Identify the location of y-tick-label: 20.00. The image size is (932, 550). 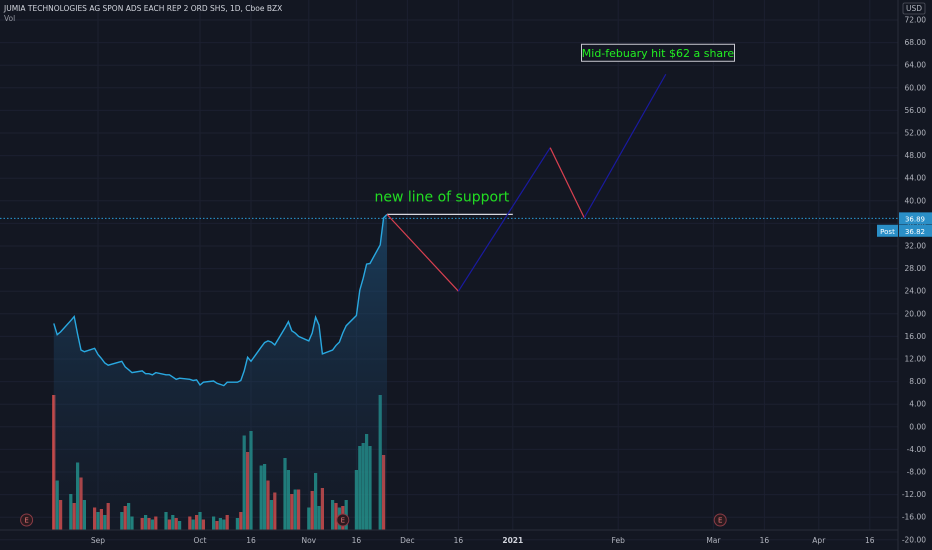
(916, 313).